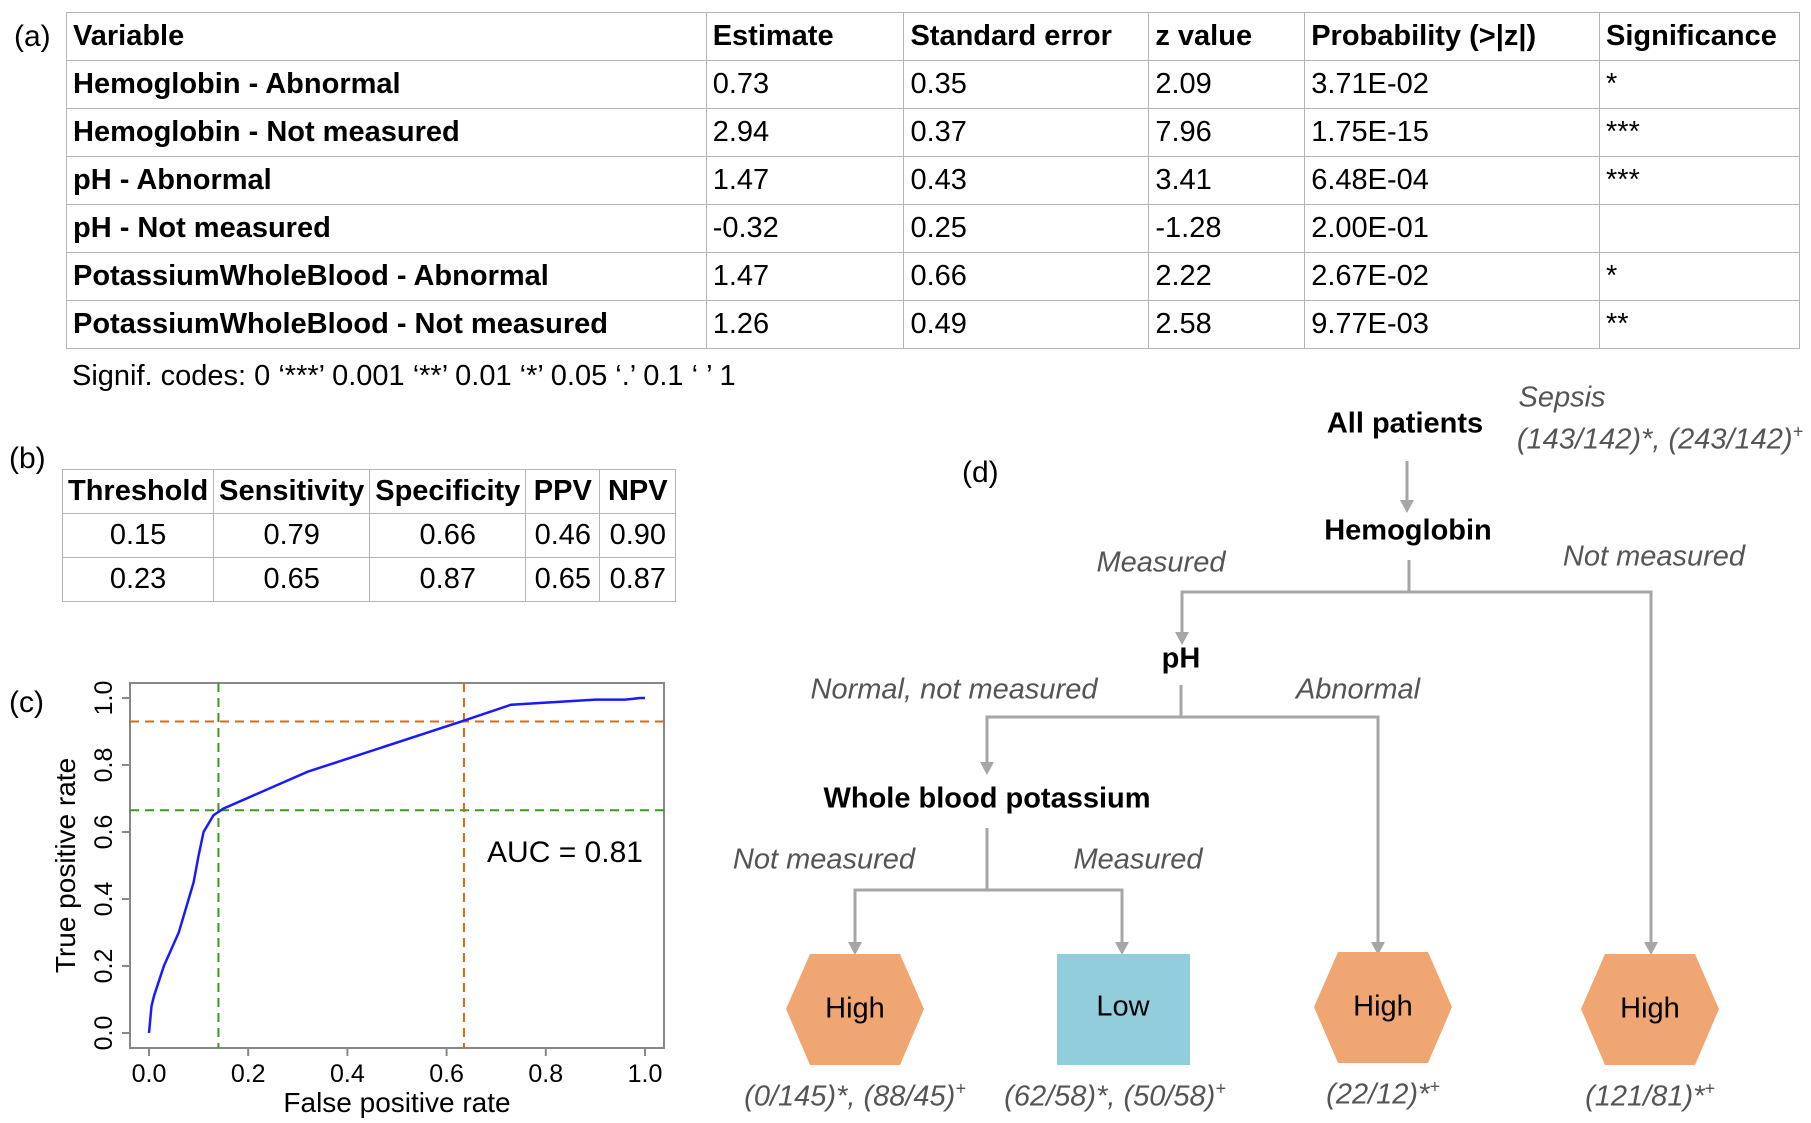  Describe the element at coordinates (1026, 84) in the screenshot. I see `table-cell: 0.35` at that location.